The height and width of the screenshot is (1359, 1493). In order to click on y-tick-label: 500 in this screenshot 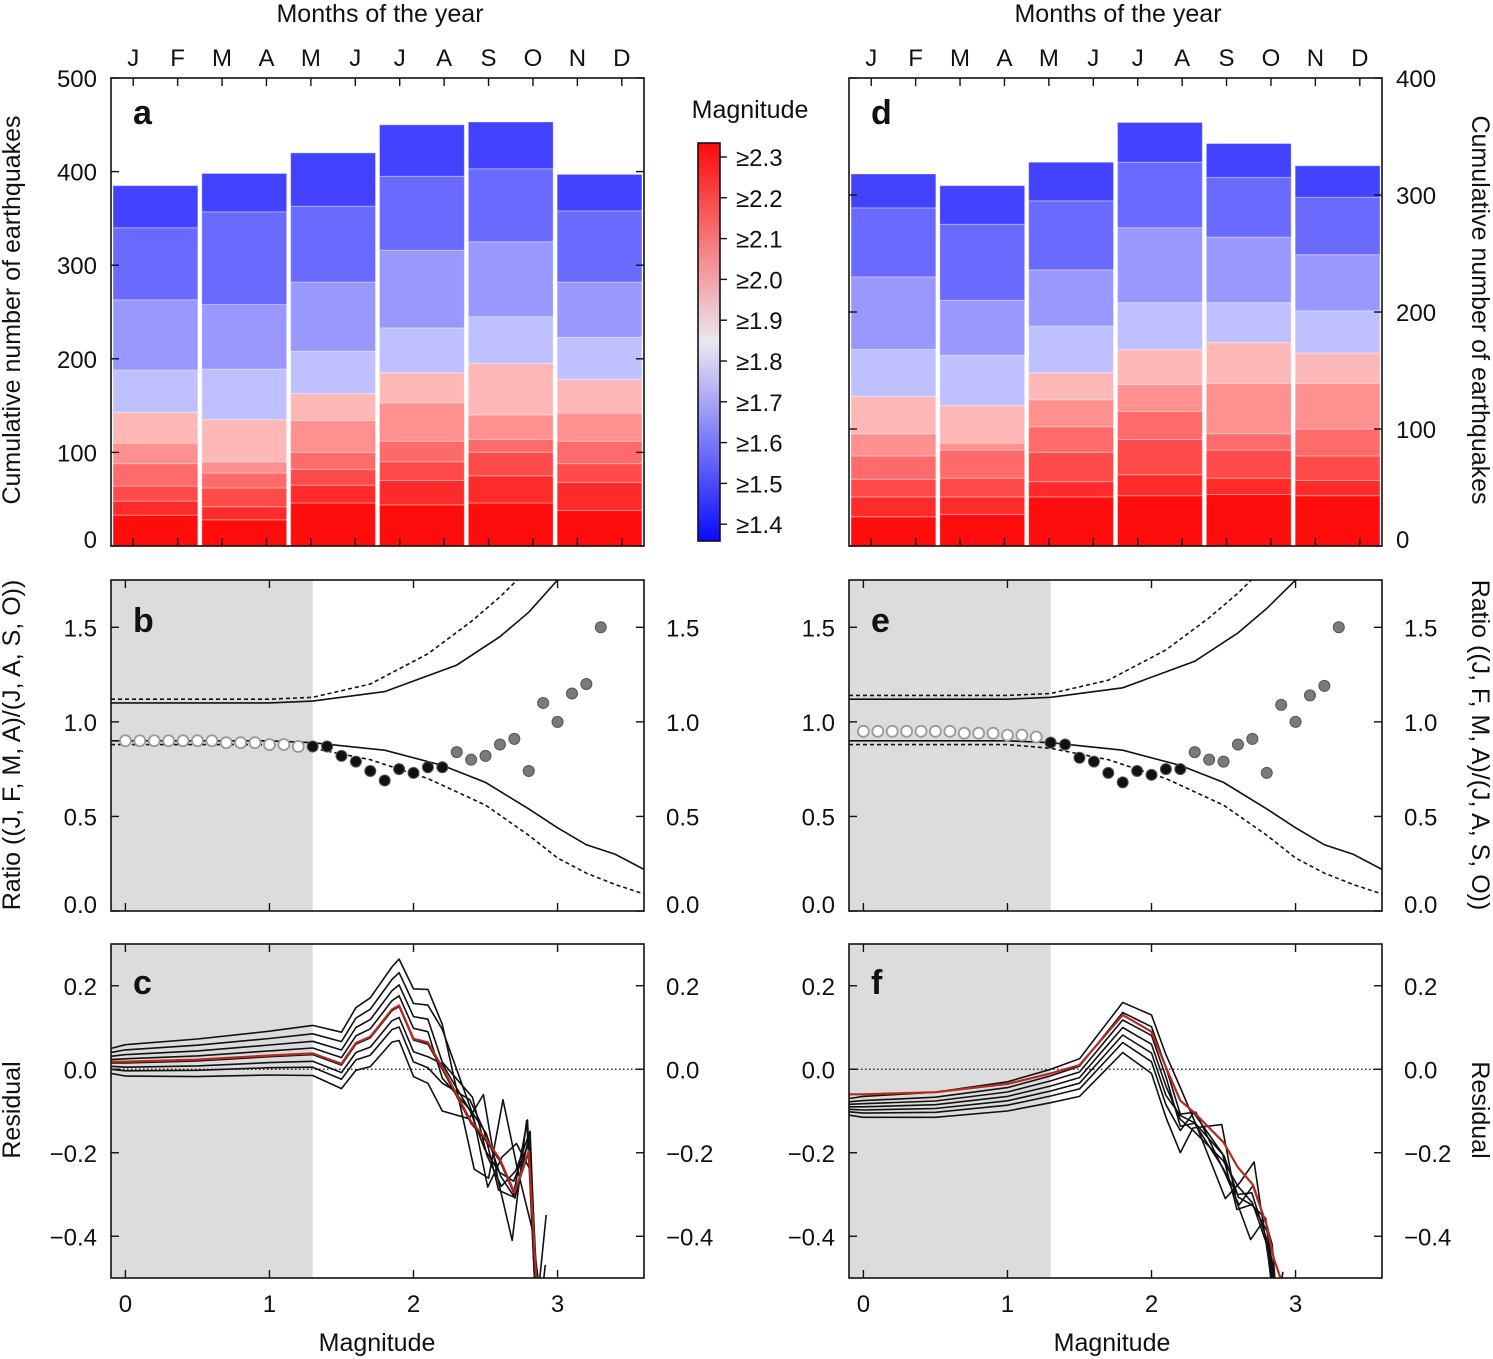, I will do `click(77, 79)`.